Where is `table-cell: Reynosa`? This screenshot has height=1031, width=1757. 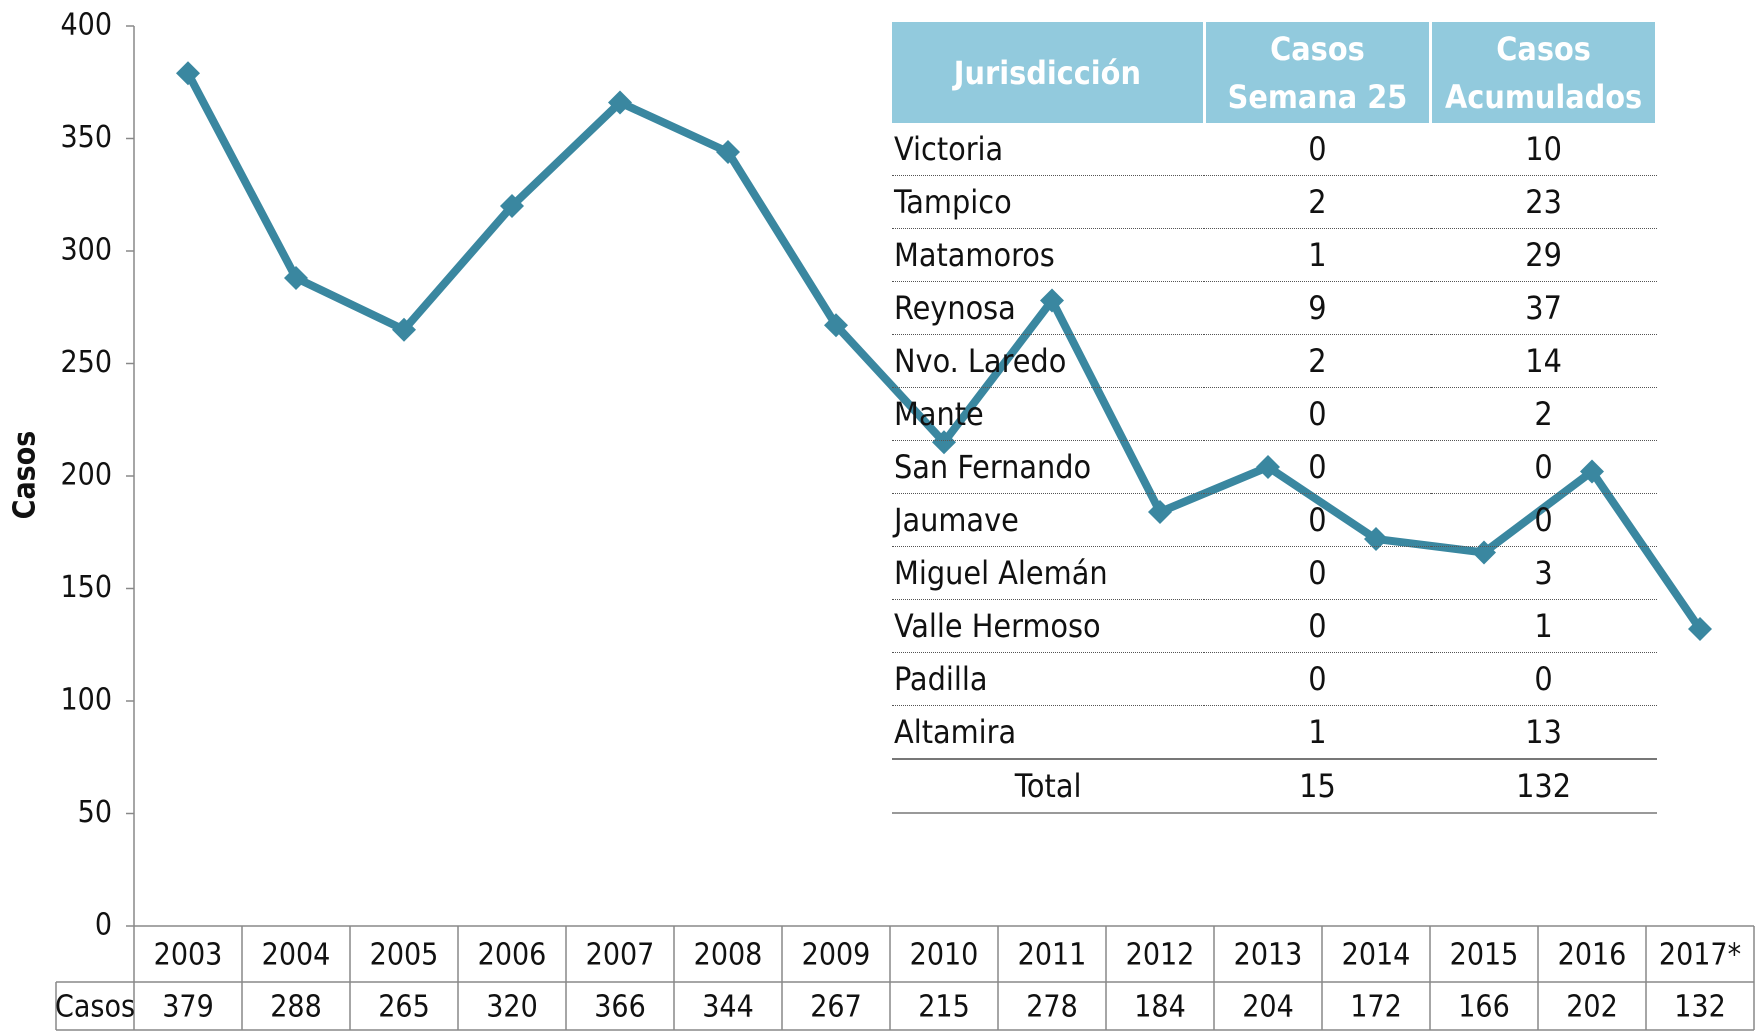 table-cell: Reynosa is located at coordinates (1048, 308).